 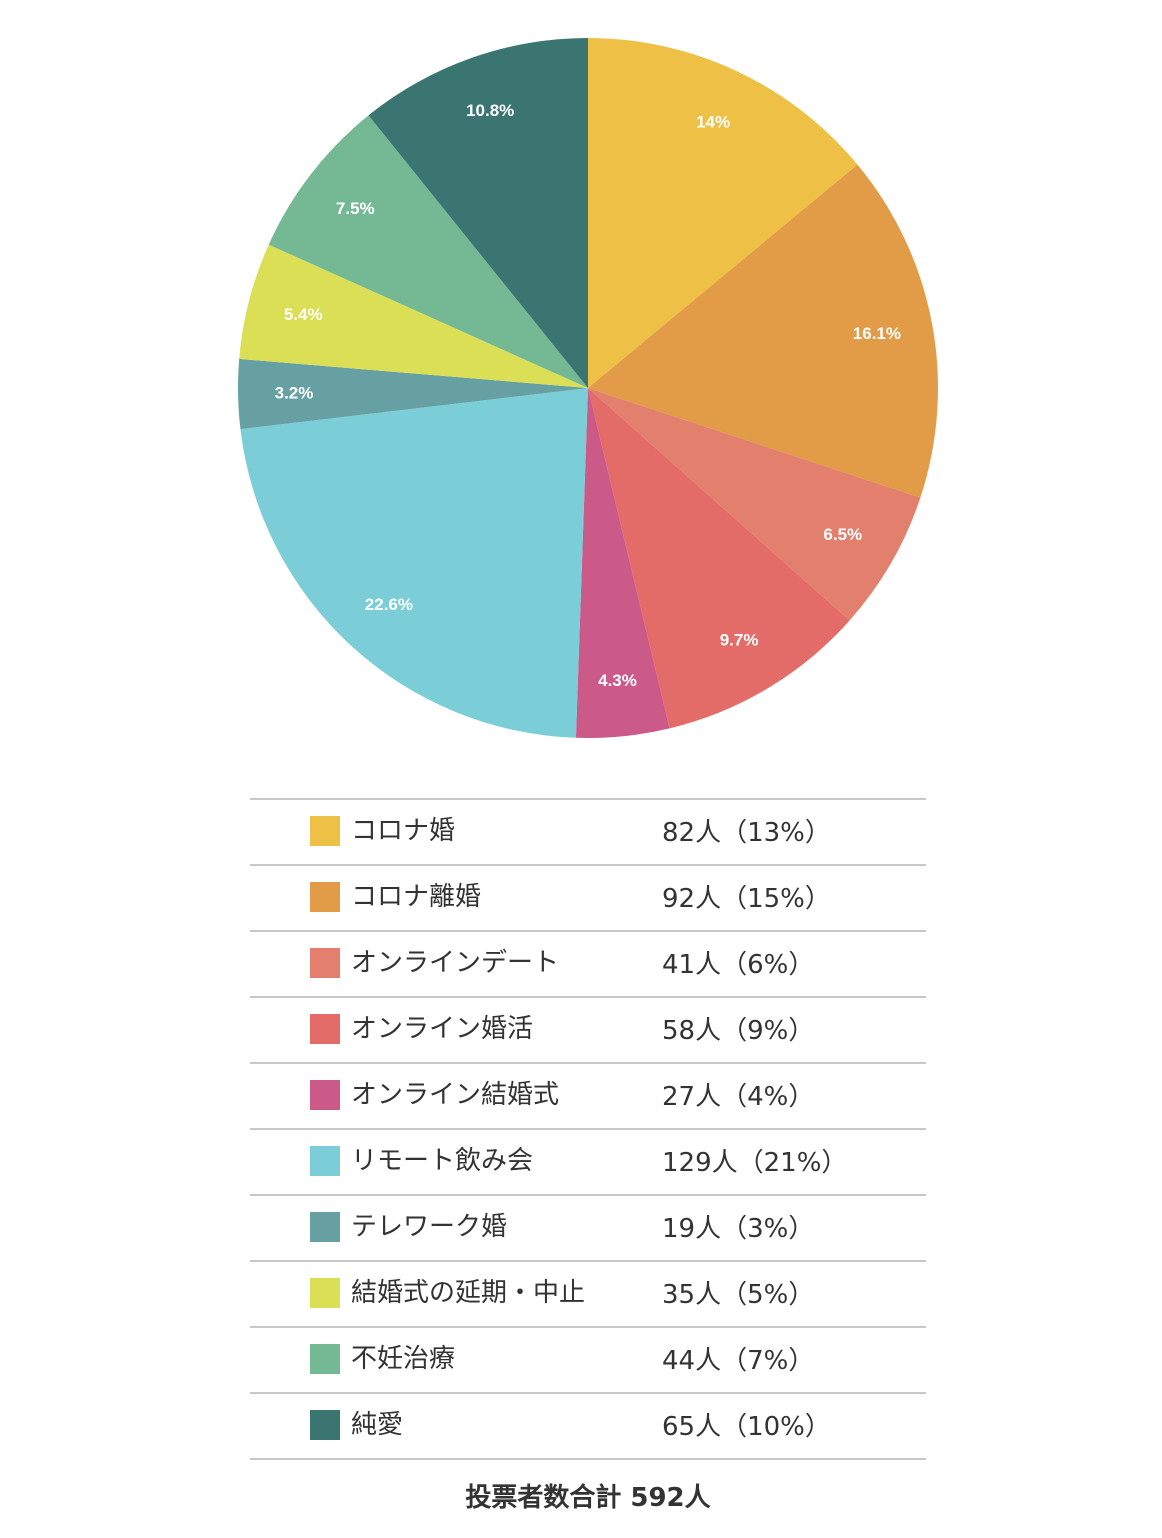 What do you see at coordinates (588, 899) in the screenshot?
I see `legend-row: コロナ離婚 92人（15%）` at bounding box center [588, 899].